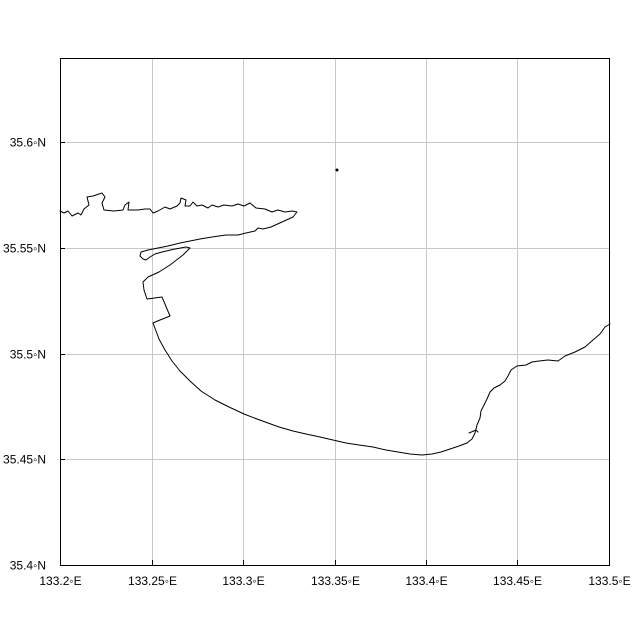 Image resolution: width=640 pixels, height=640 pixels. Describe the element at coordinates (517, 581) in the screenshot. I see `lon-tick-label: 133.45◦E` at that location.